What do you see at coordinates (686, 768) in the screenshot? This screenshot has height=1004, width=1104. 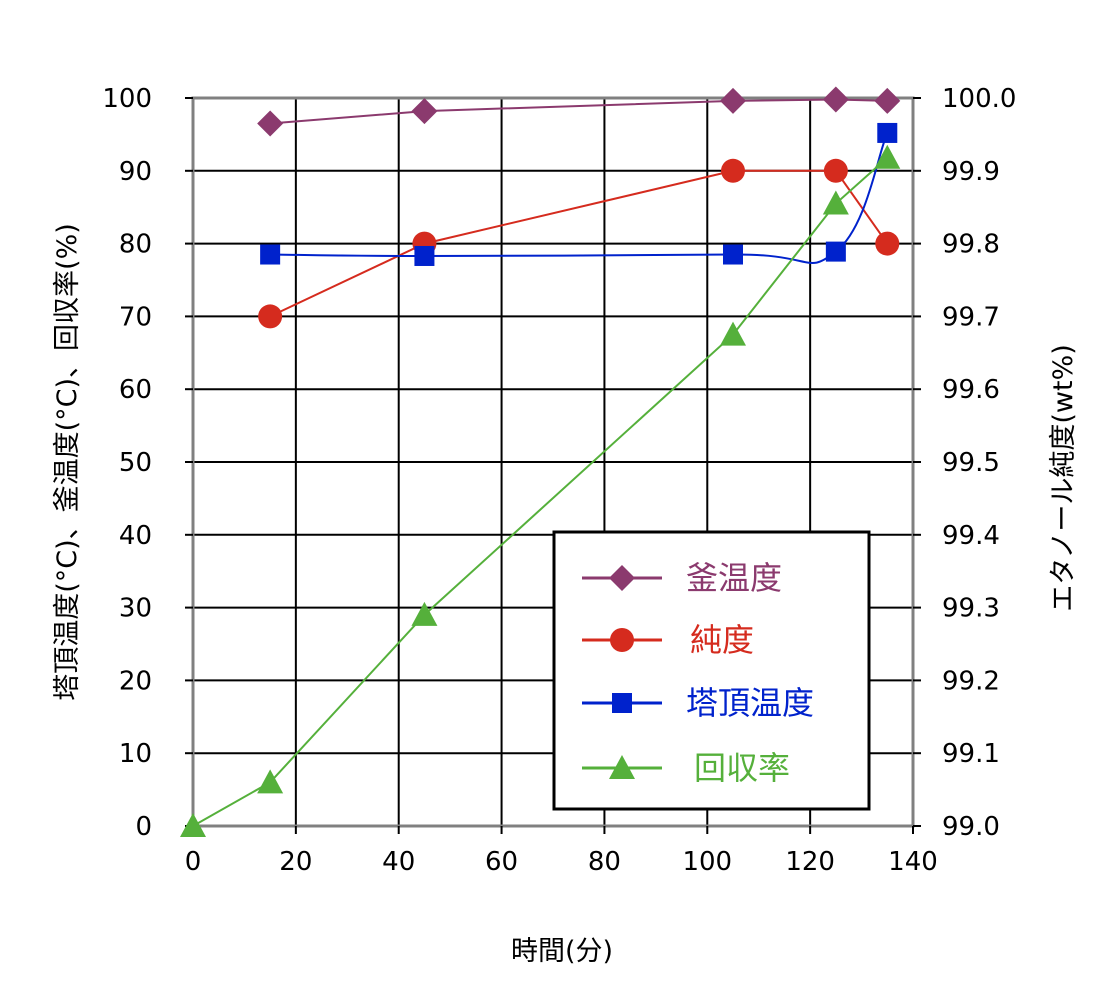 I see `legend-item: 回収率` at bounding box center [686, 768].